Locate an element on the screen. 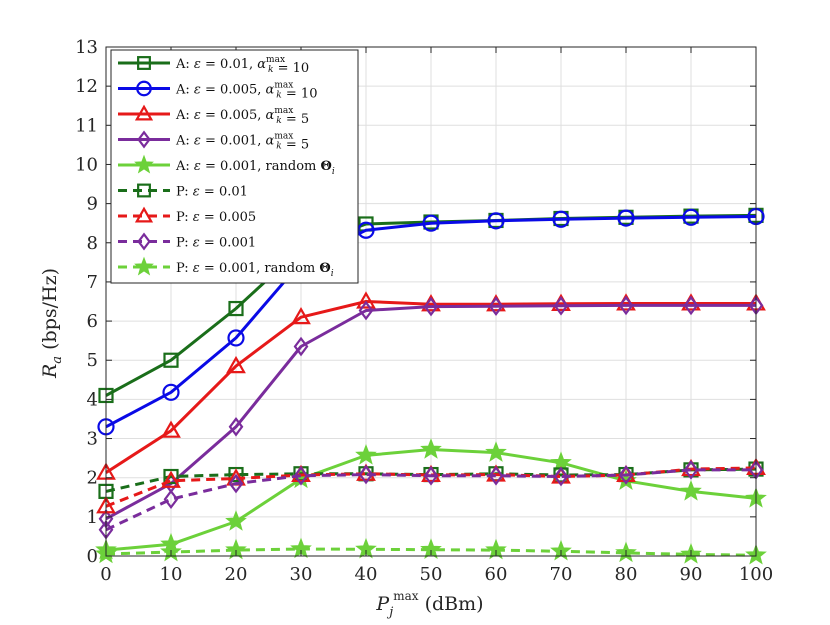 The height and width of the screenshot is (625, 830). y-tick-label: 1 is located at coordinates (92, 517).